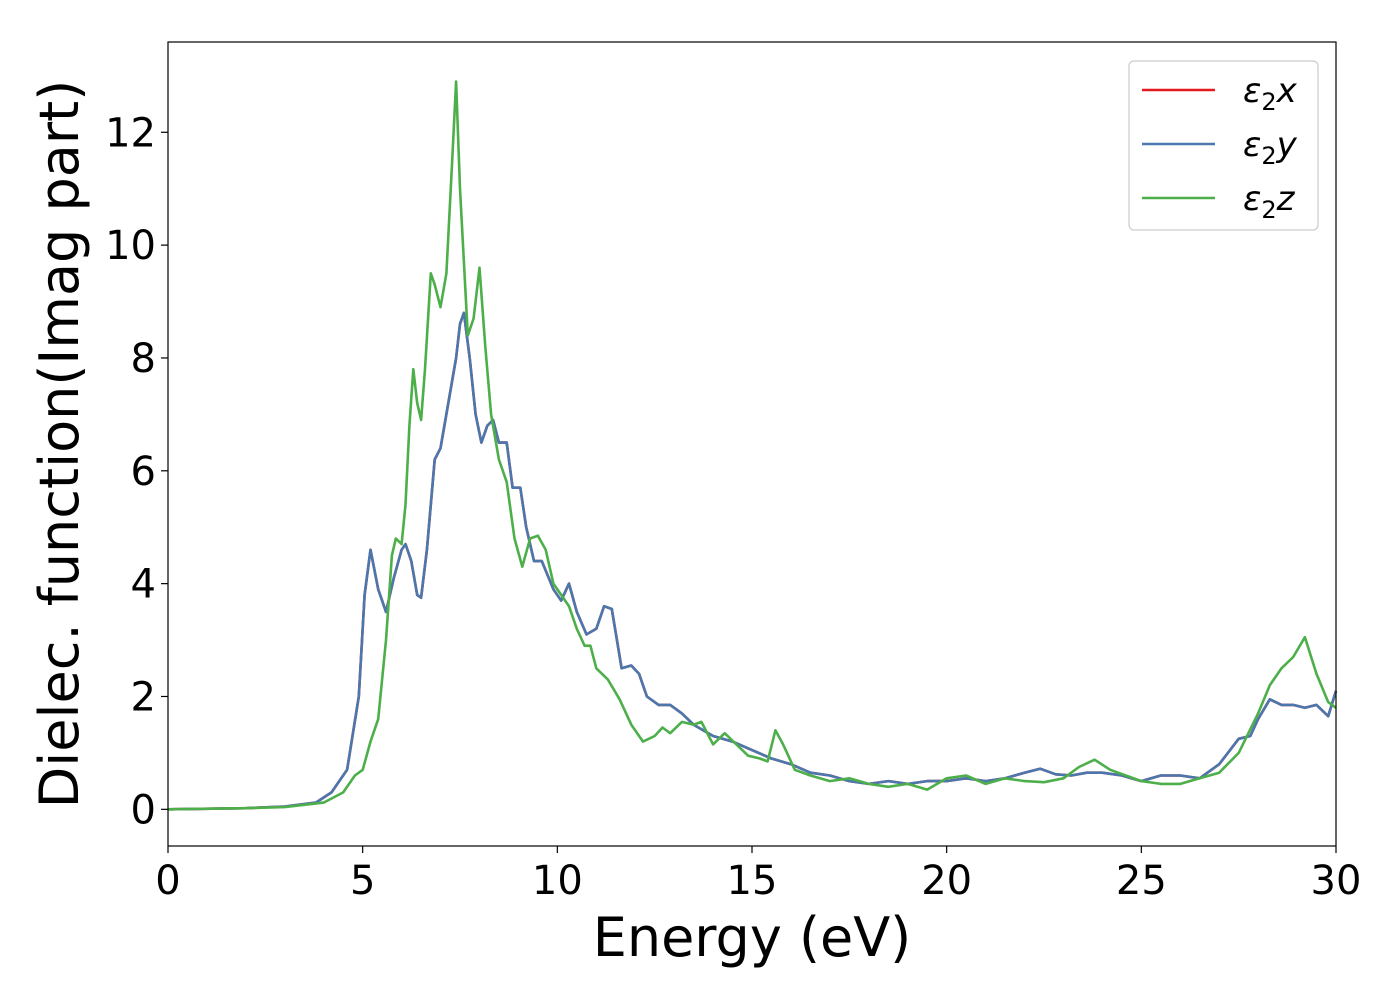  Describe the element at coordinates (1336, 881) in the screenshot. I see `x-tick-label: 30` at that location.